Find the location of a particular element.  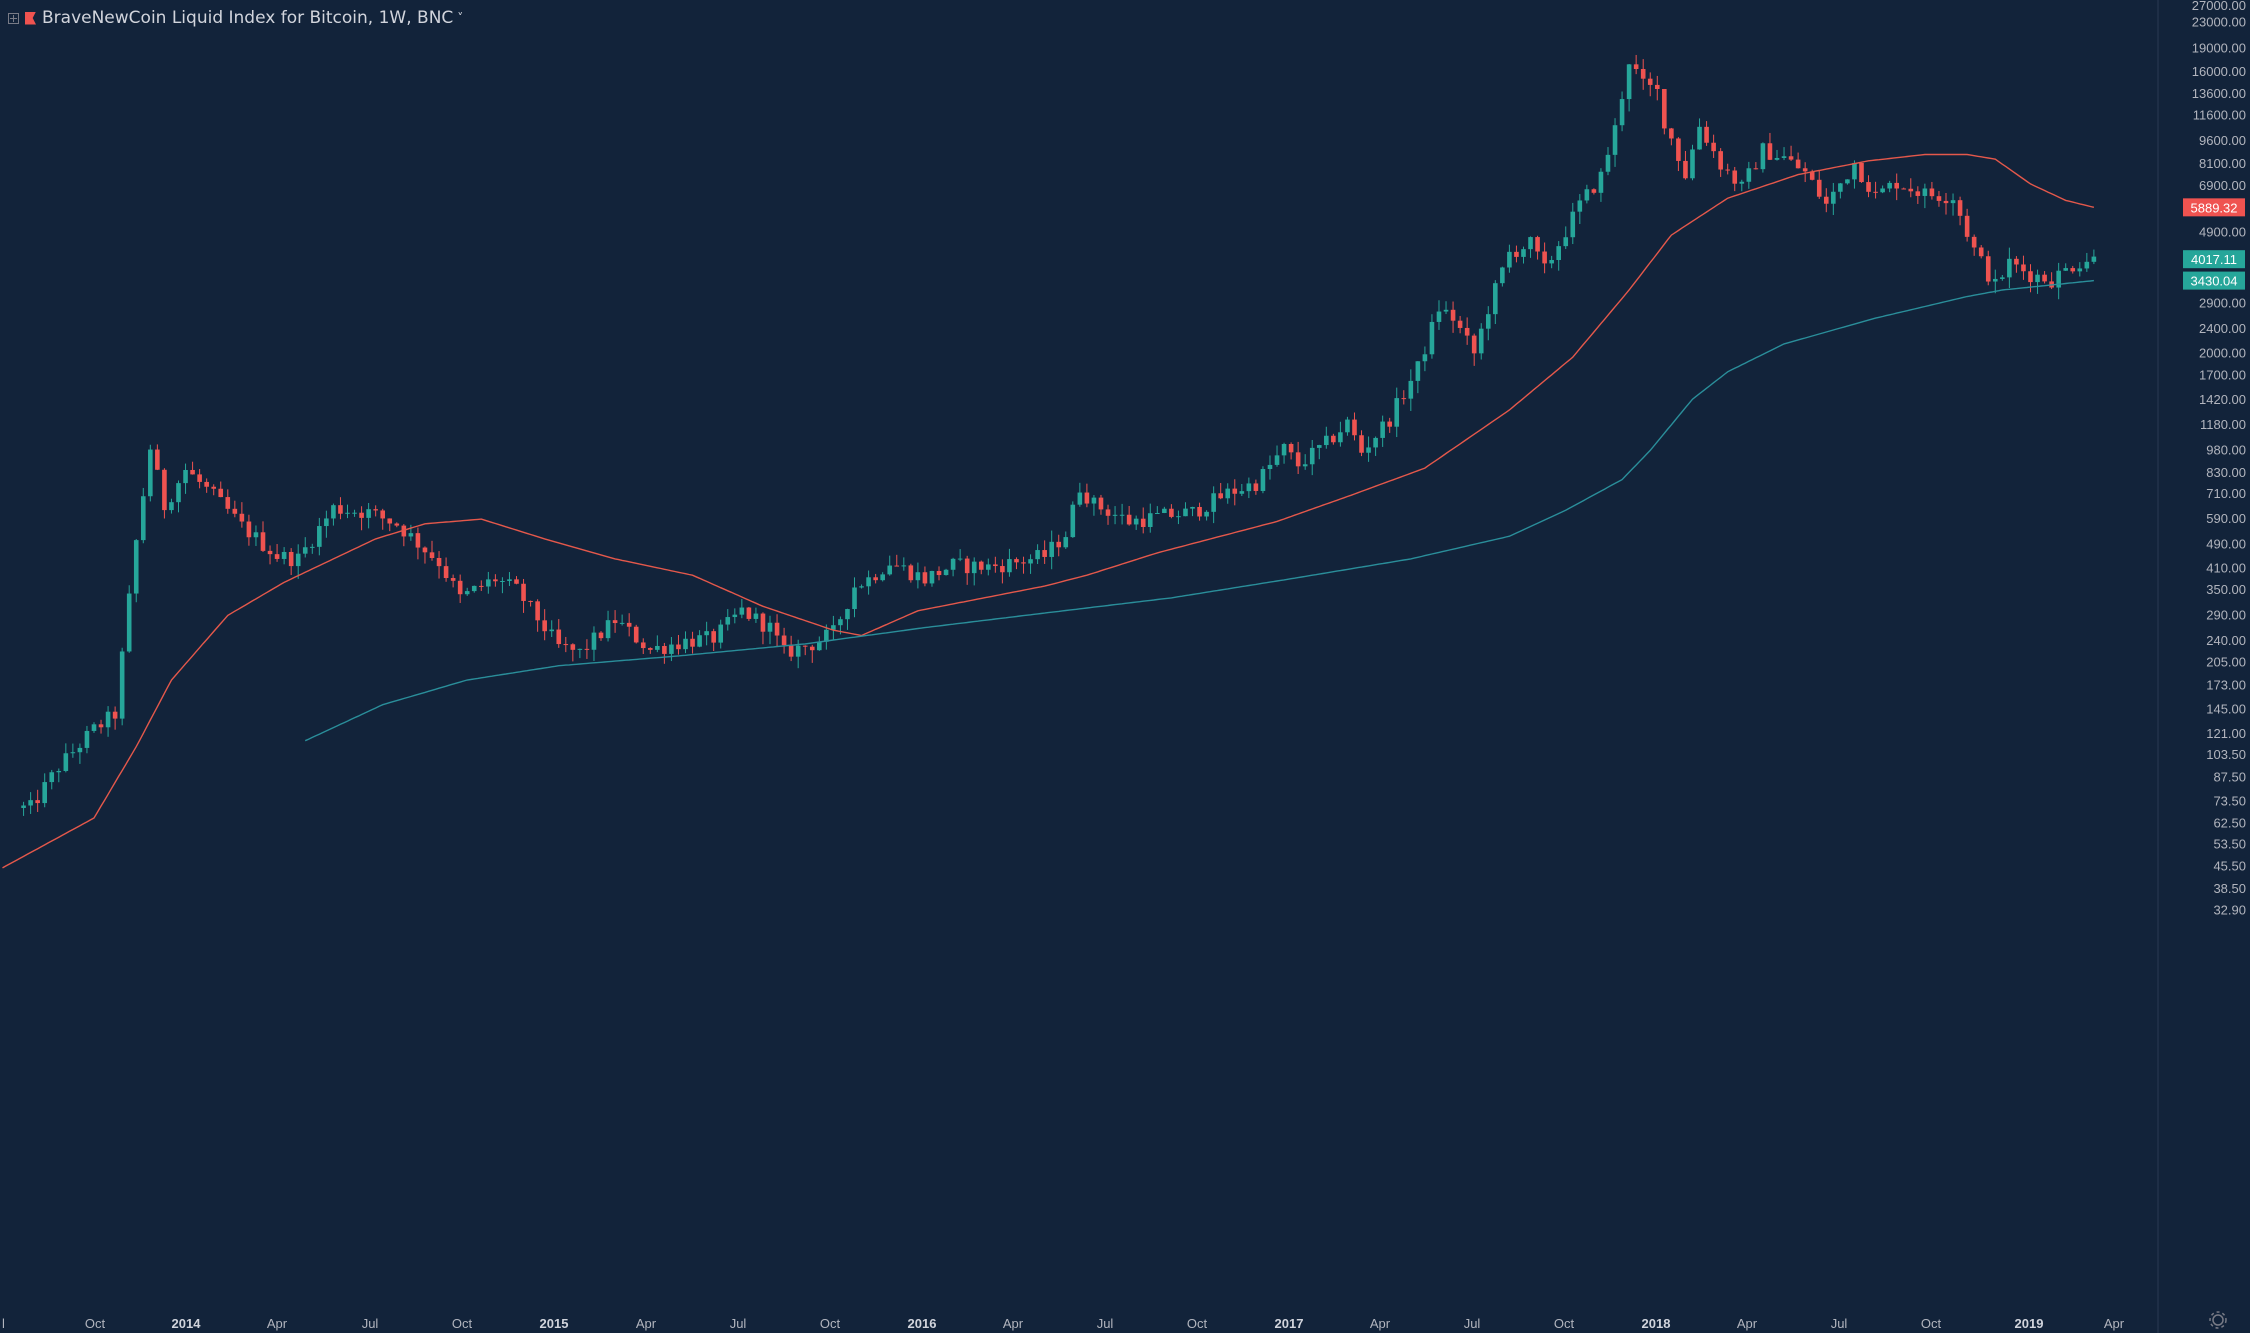

add-symbol-icon is located at coordinates (13, 18).